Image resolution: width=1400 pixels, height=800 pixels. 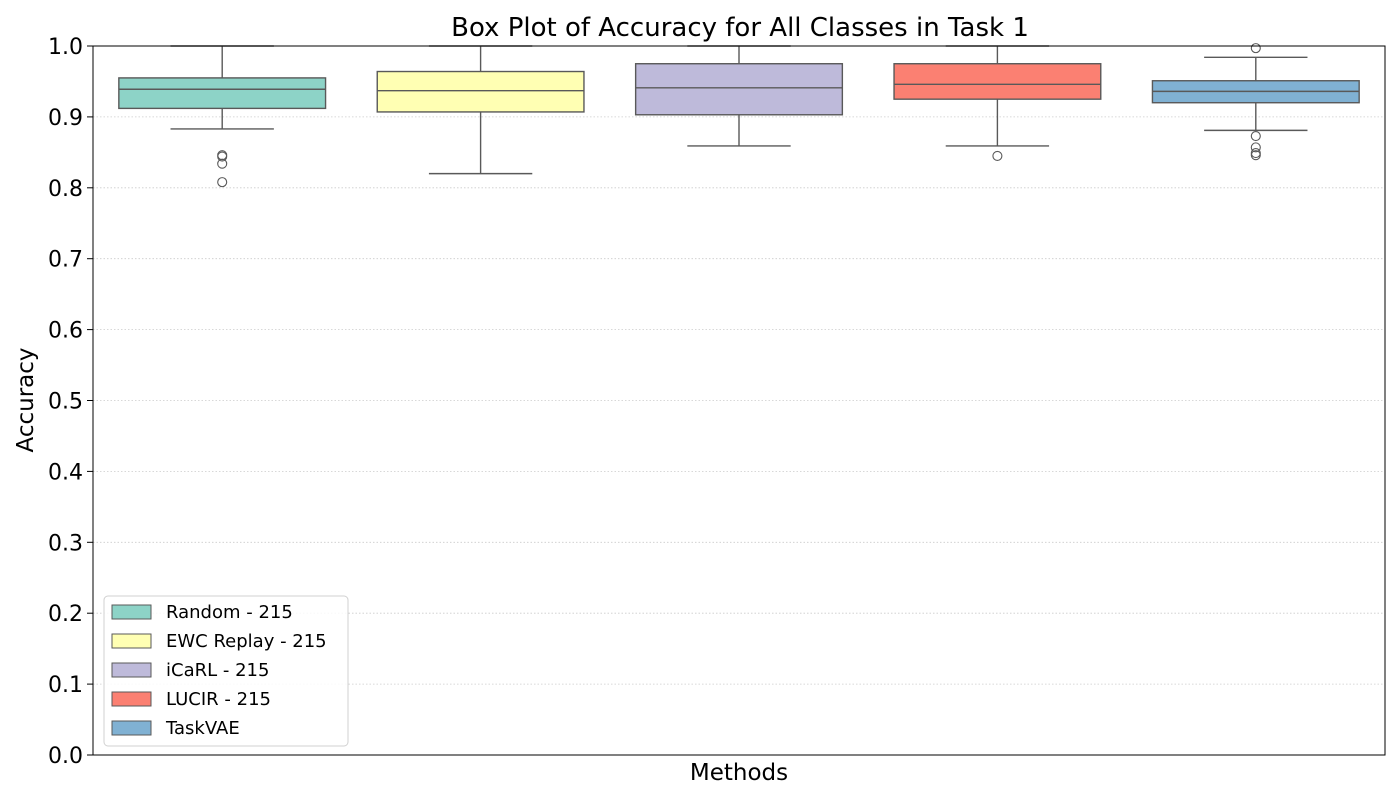 I want to click on y-axis: 0.0 0.1 0.2 0.3 0.4 0.5 0.6 0.7 0.8 0.9 1.0, so click(x=70, y=402).